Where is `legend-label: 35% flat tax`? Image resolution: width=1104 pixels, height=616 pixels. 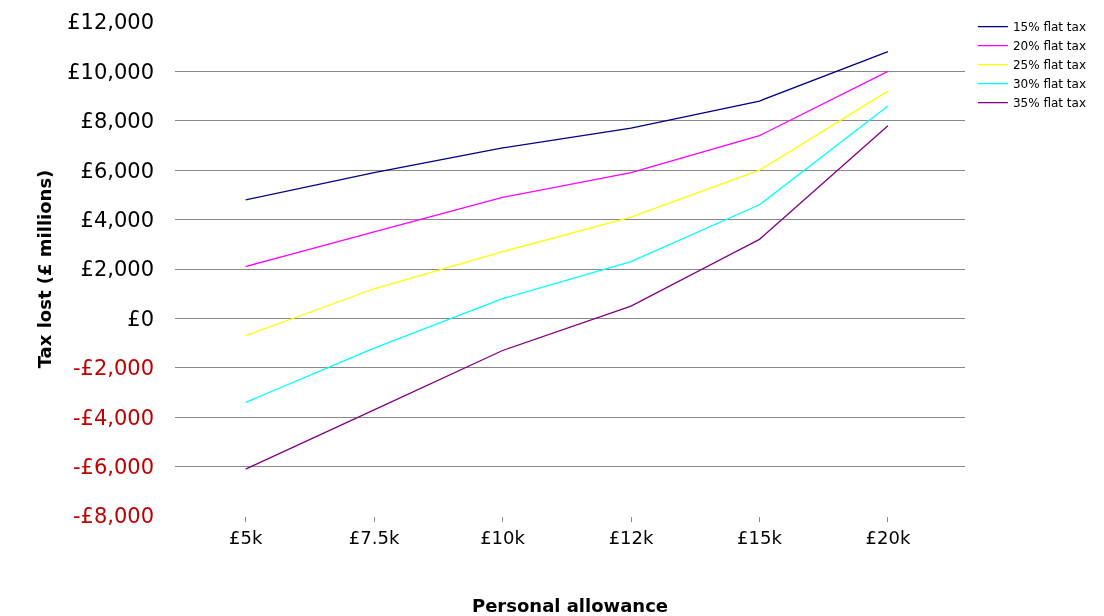
legend-label: 35% flat tax is located at coordinates (1049, 103).